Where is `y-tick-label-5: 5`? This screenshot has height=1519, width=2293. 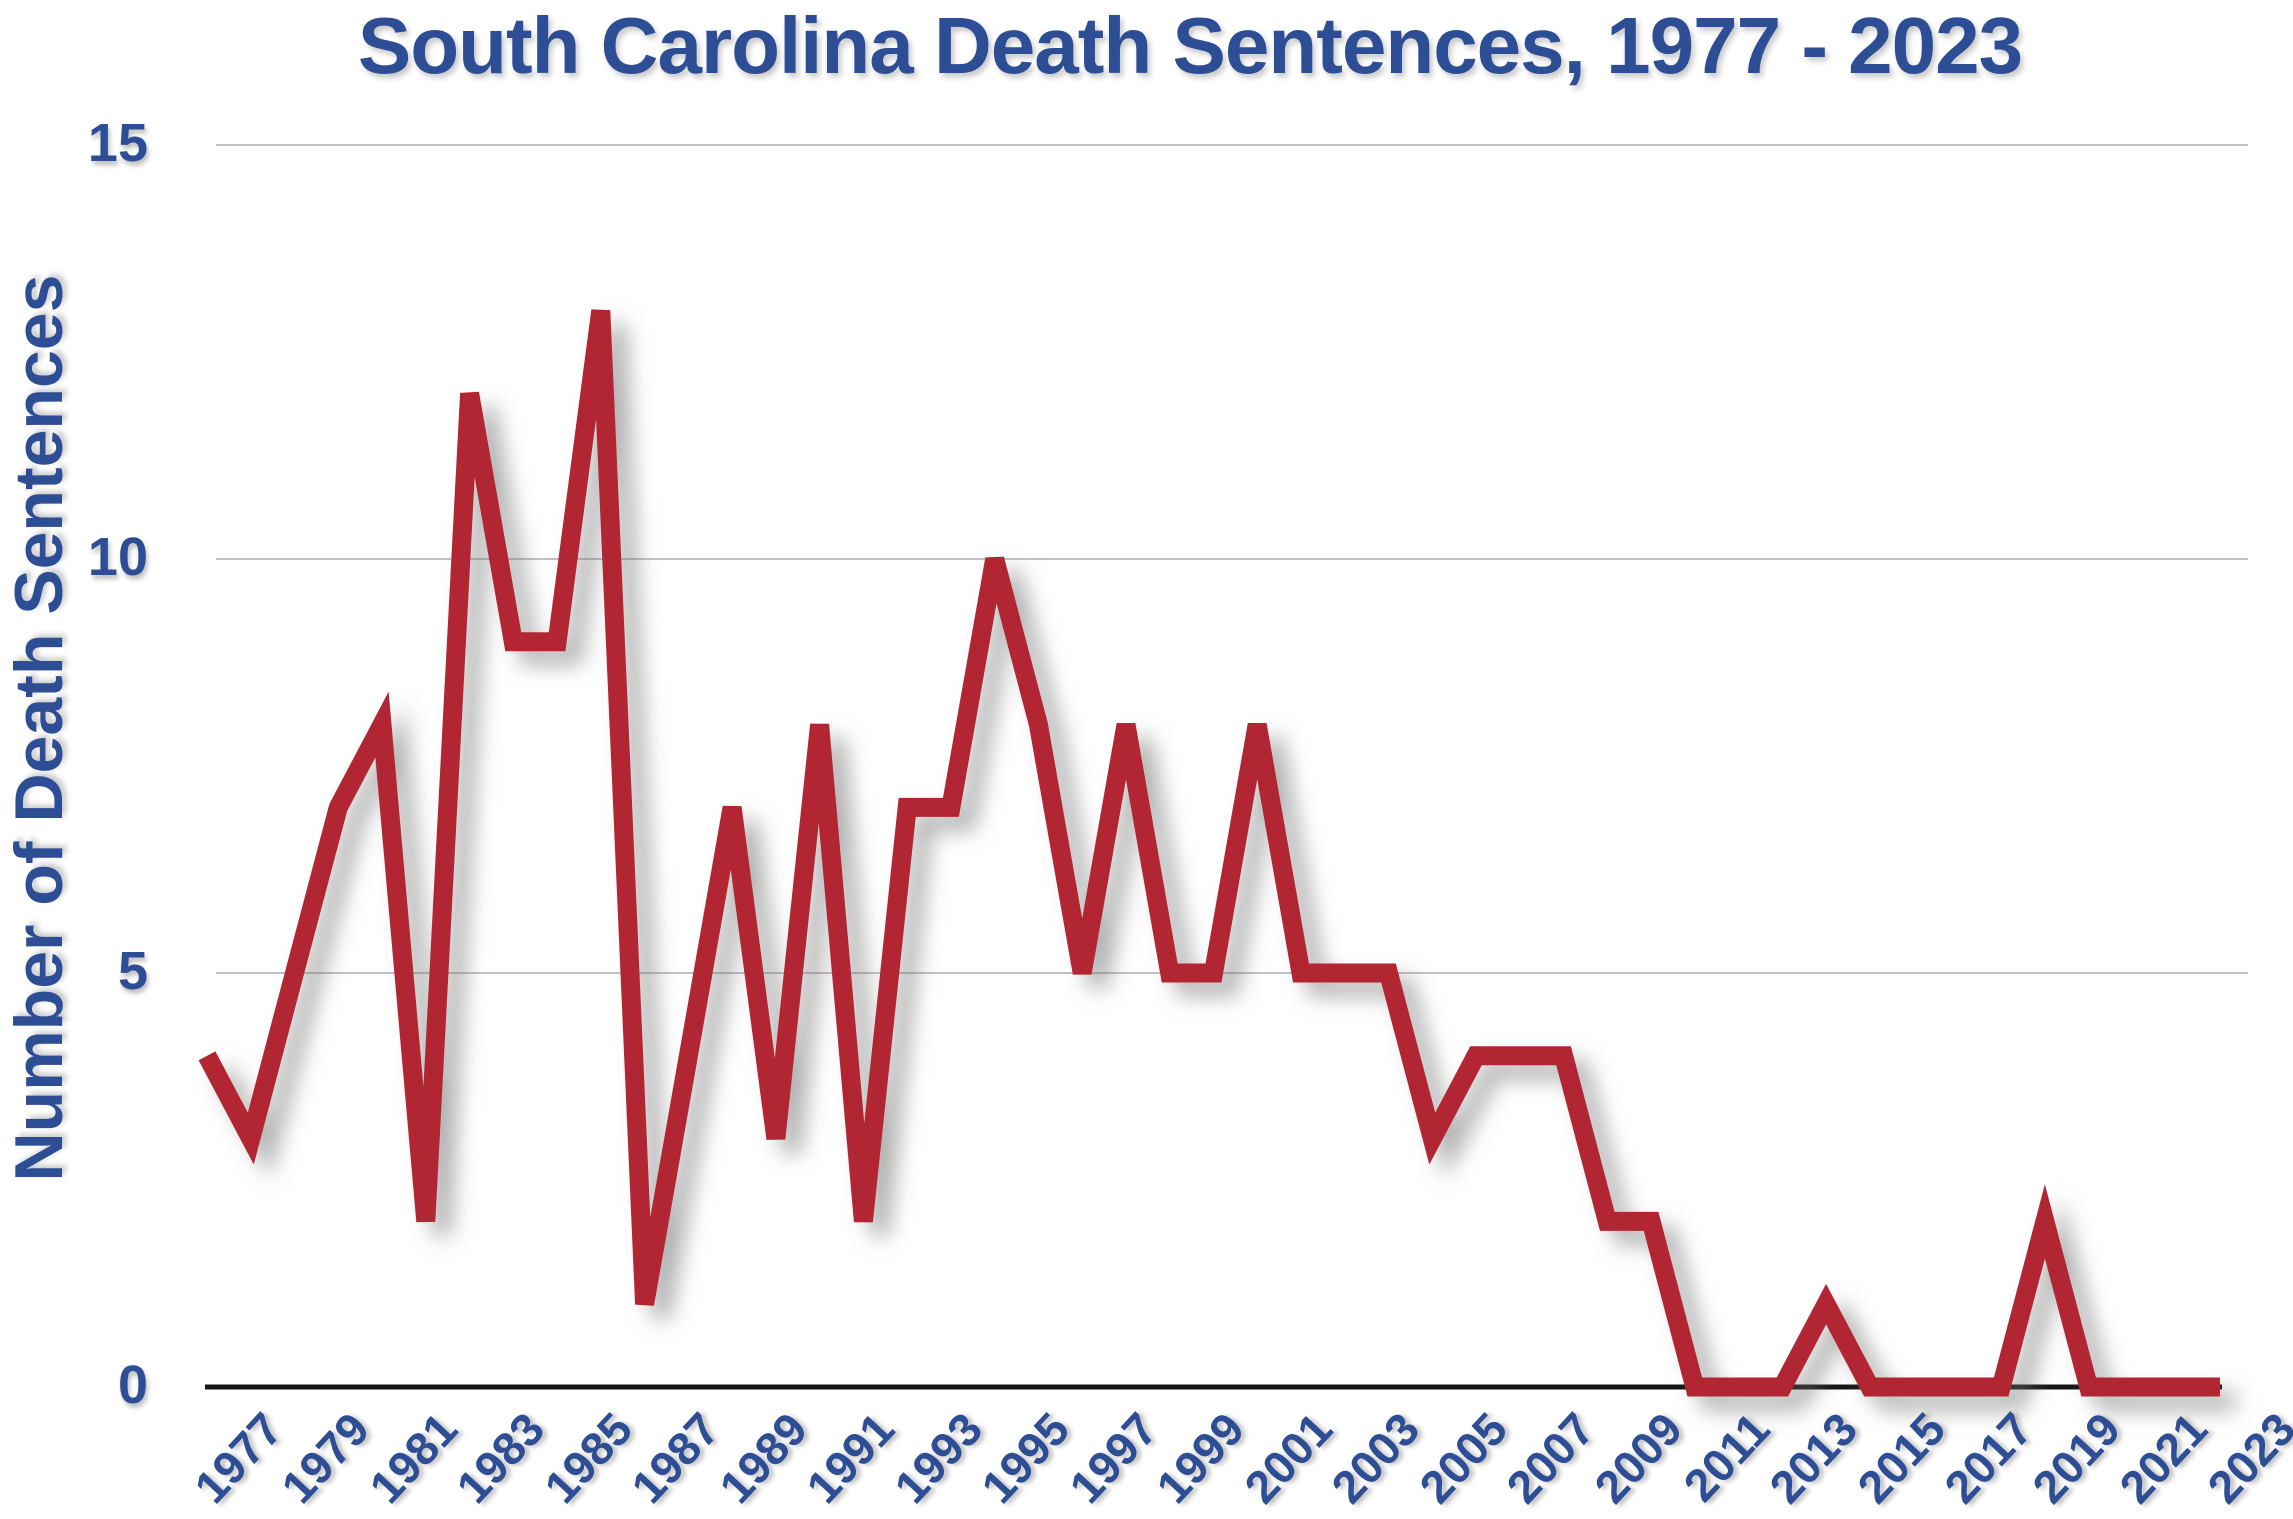
y-tick-label-5: 5 is located at coordinates (132, 971).